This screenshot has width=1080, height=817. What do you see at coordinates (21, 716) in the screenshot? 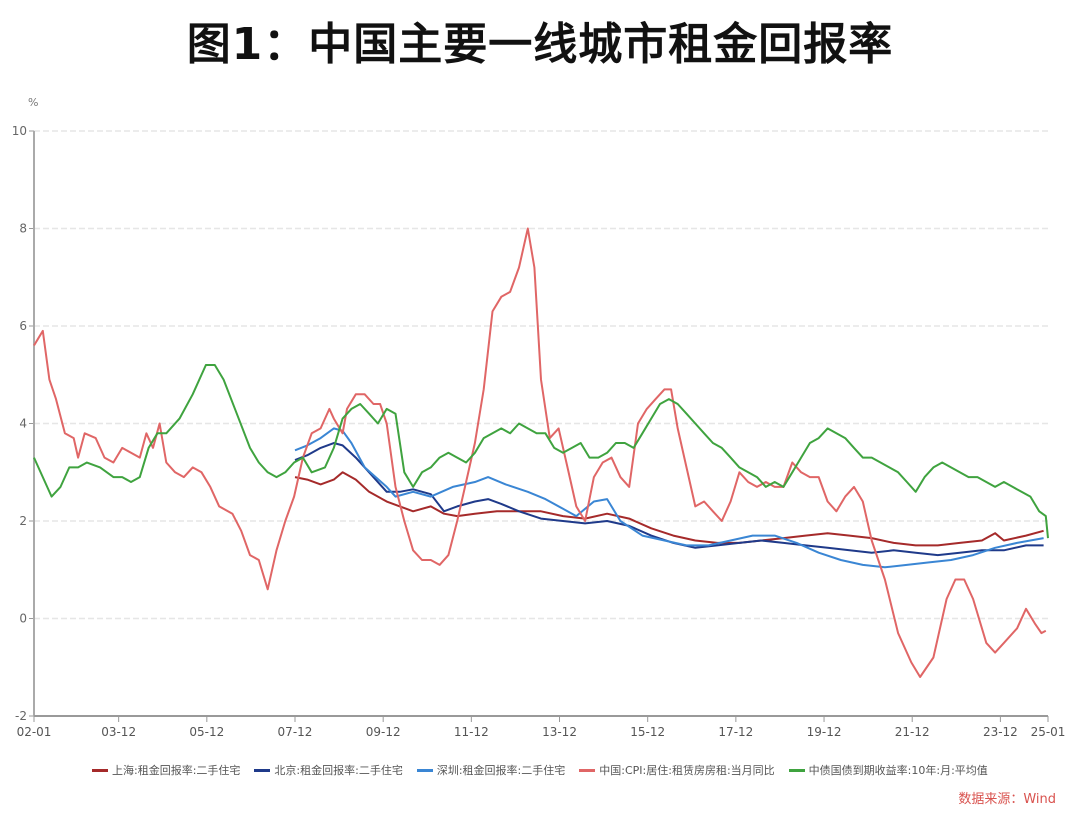
I see `y-tick-label: -2` at bounding box center [21, 716].